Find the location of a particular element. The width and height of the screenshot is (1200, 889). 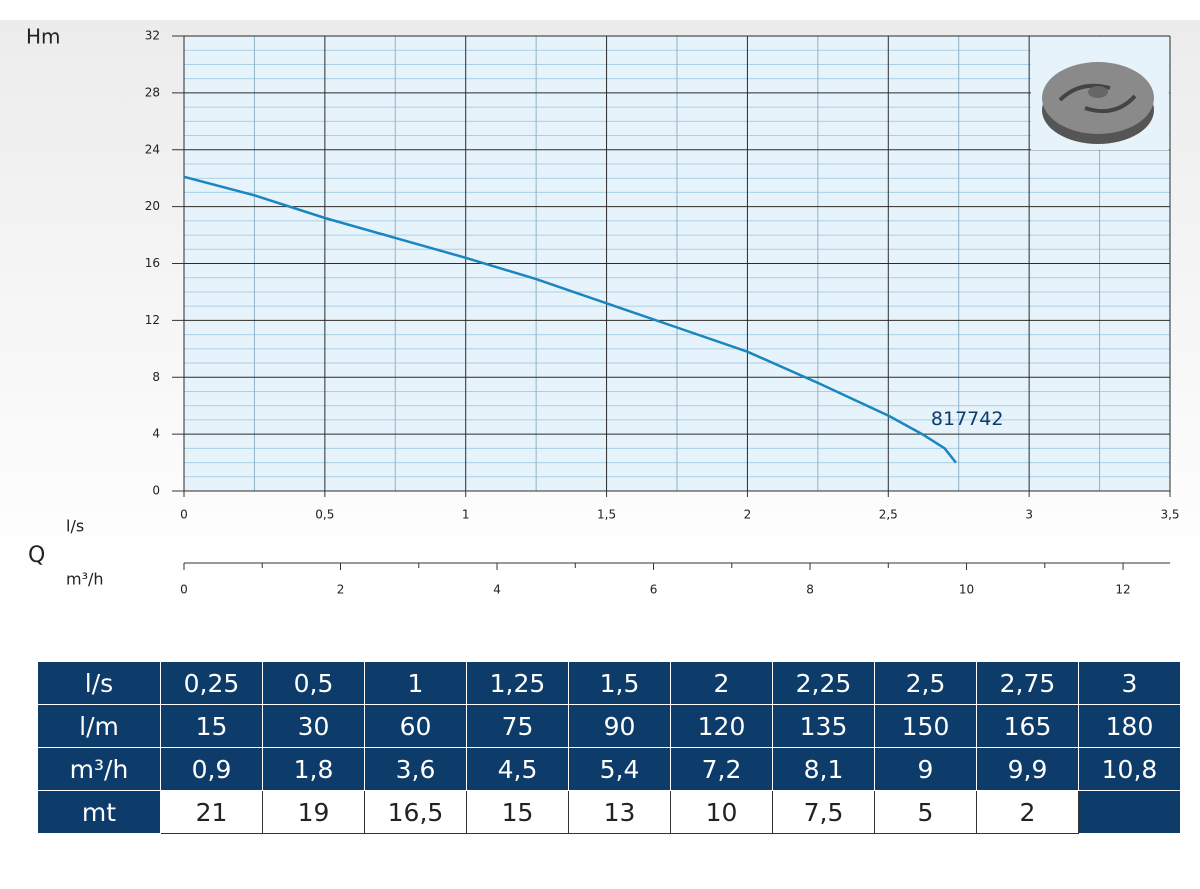

row-header: l/s is located at coordinates (99, 683).